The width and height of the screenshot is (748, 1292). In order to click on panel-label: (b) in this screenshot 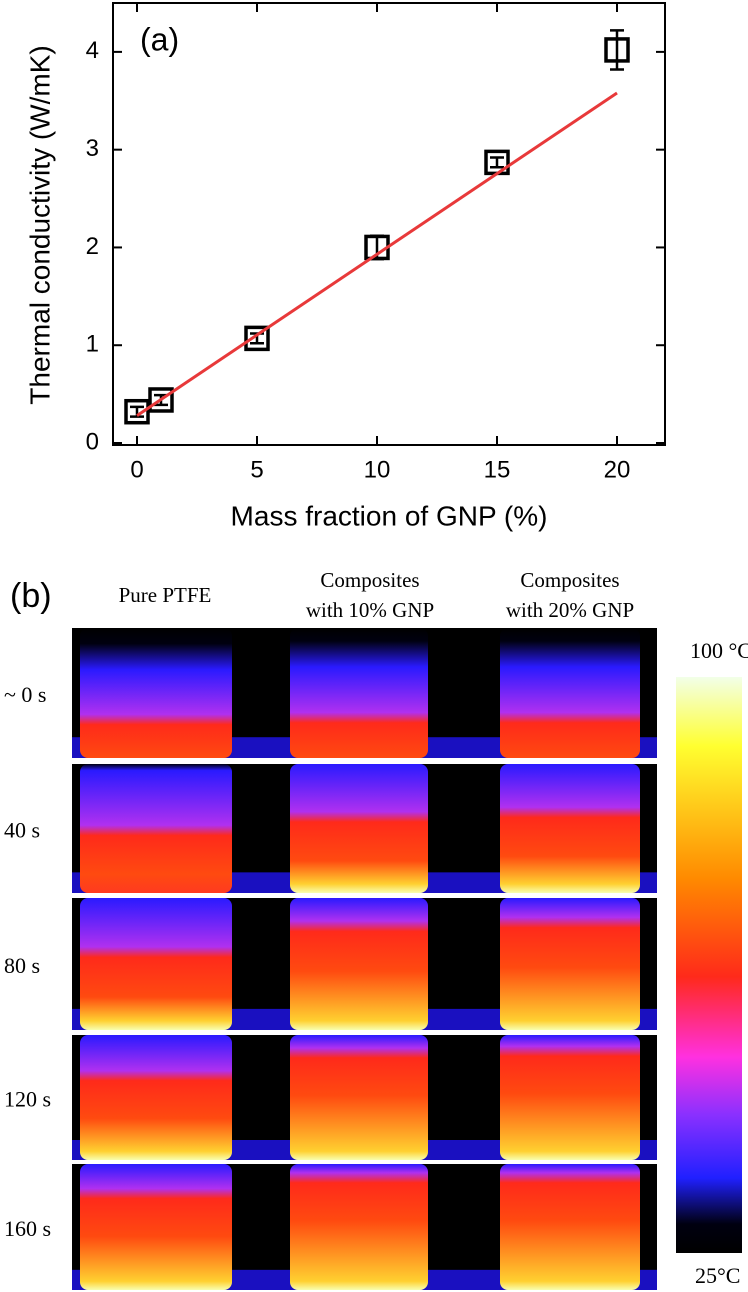, I will do `click(31, 596)`.